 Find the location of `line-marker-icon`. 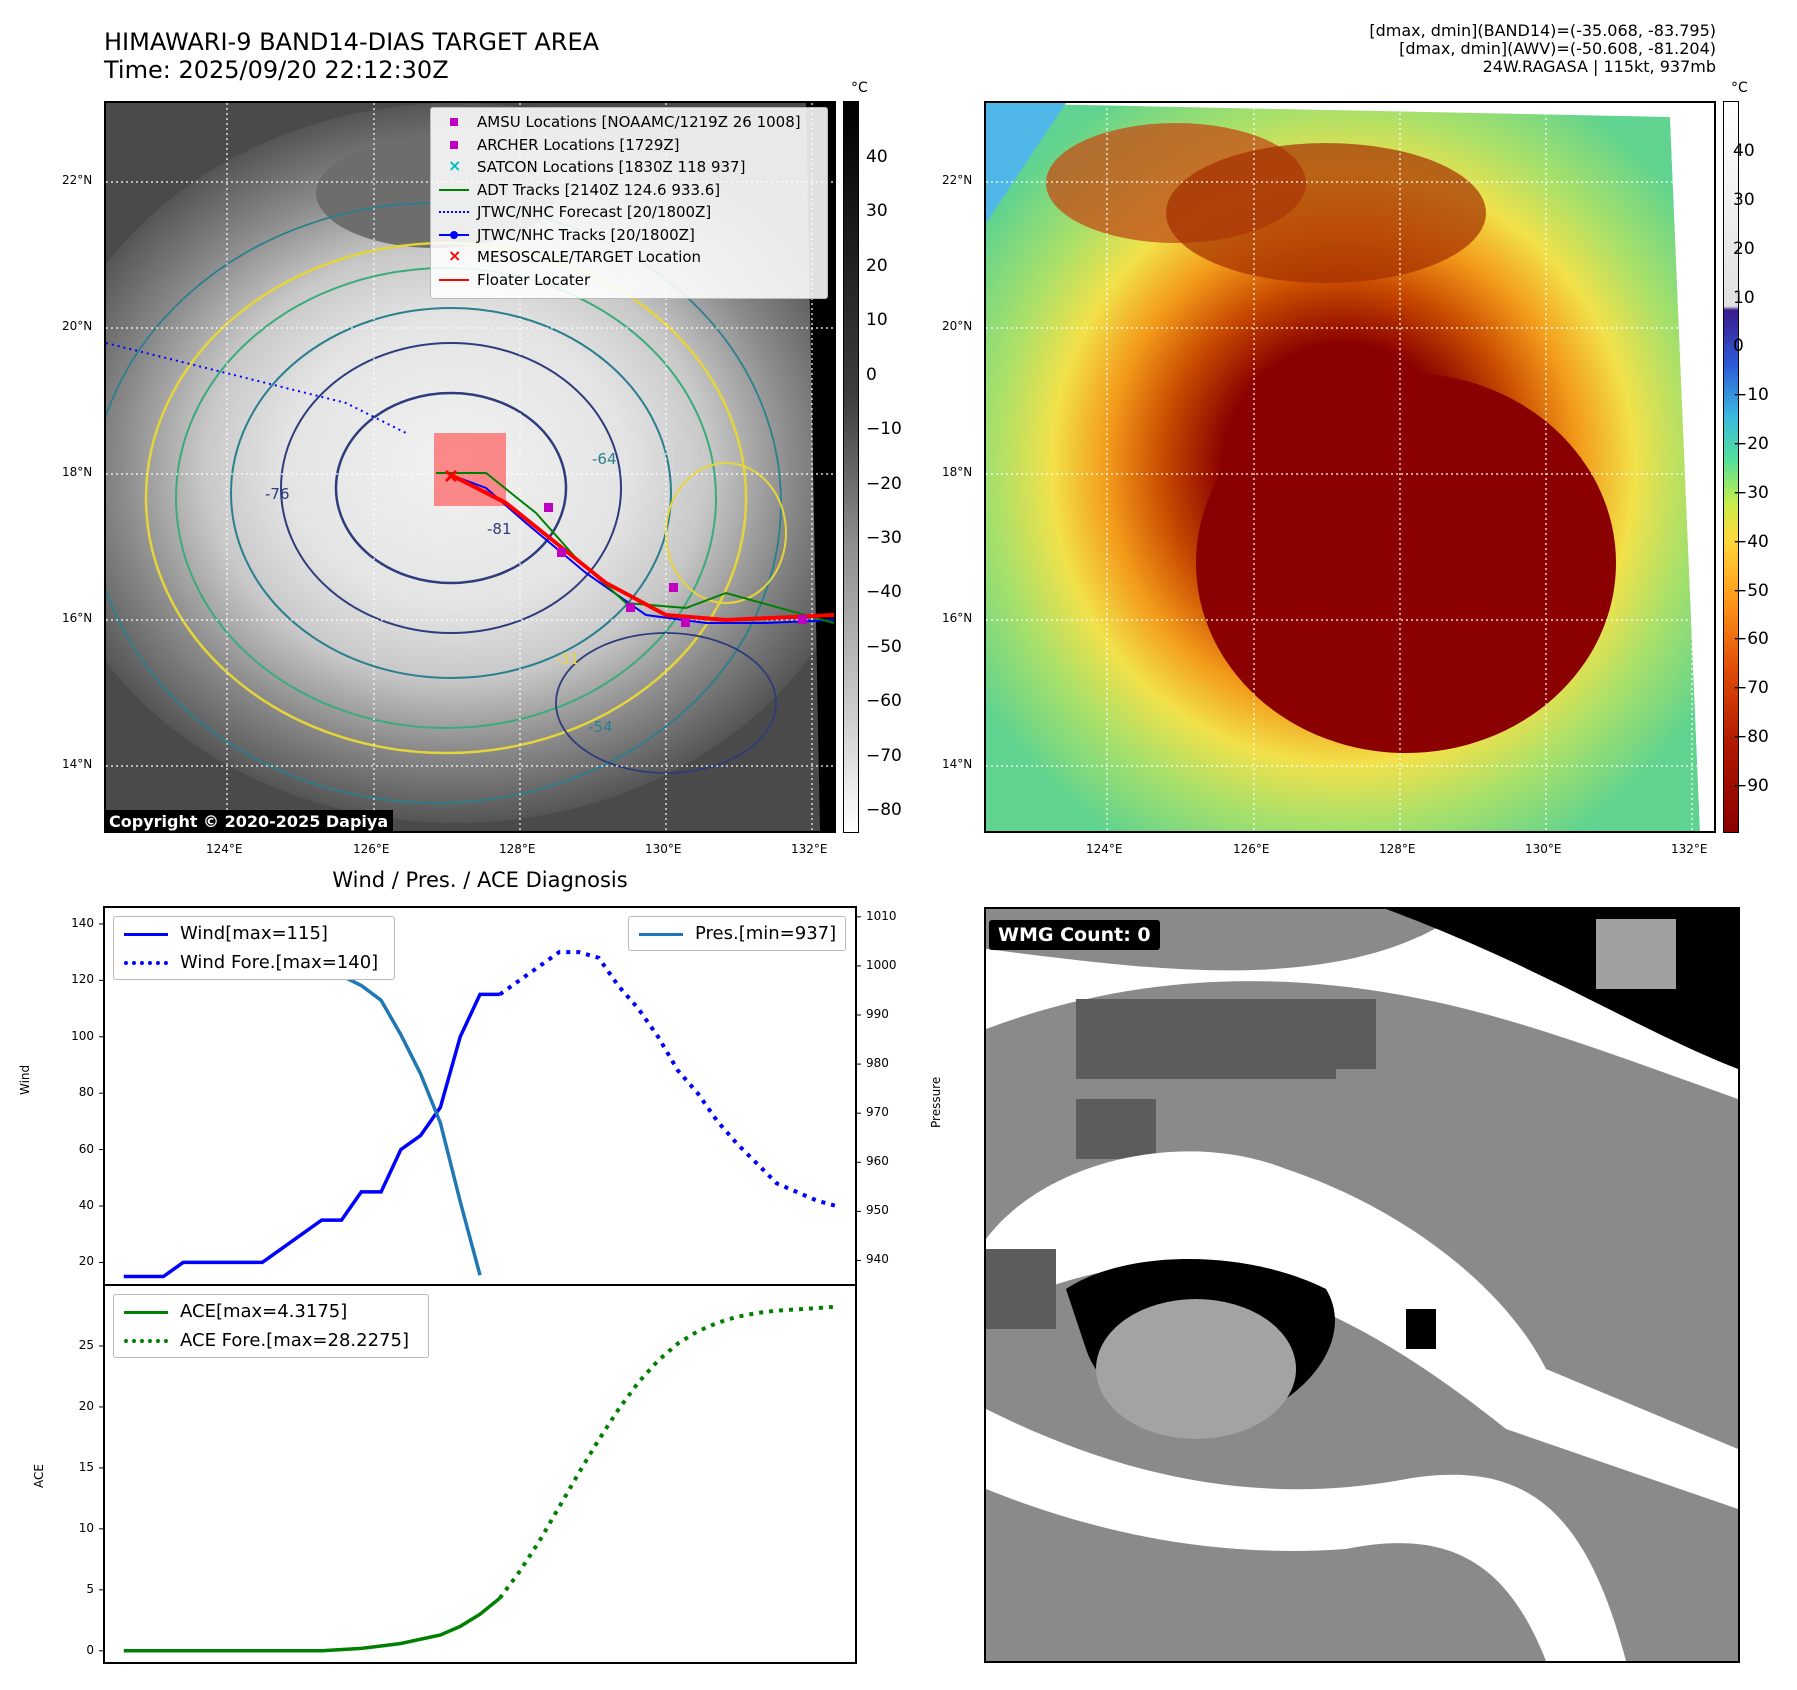

line-marker-icon is located at coordinates (454, 280).